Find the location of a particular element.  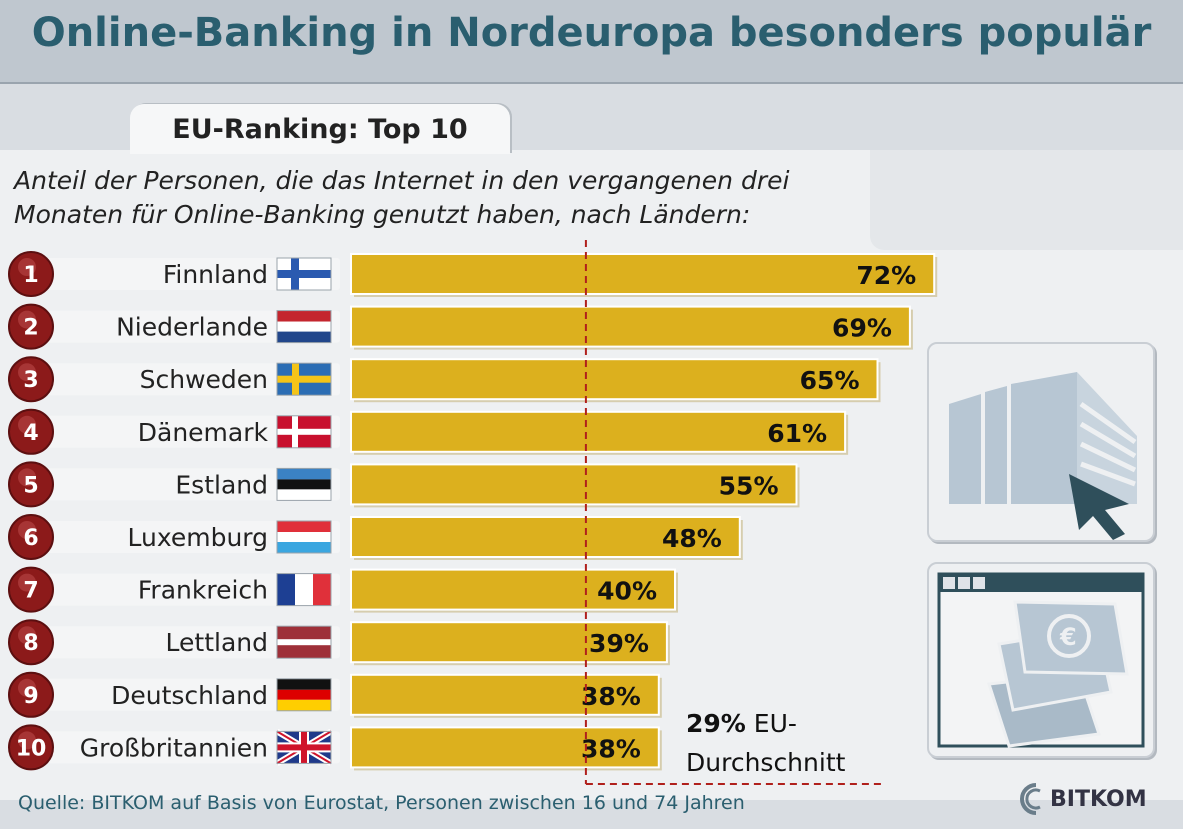

eu-average-value: 29% EU- is located at coordinates (741, 723).